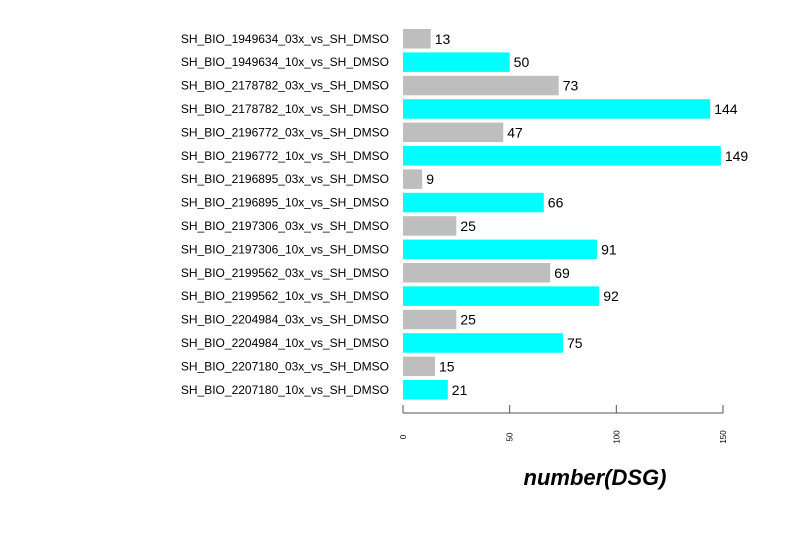 The width and height of the screenshot is (800, 560). What do you see at coordinates (611, 296) in the screenshot?
I see `value-label: 92` at bounding box center [611, 296].